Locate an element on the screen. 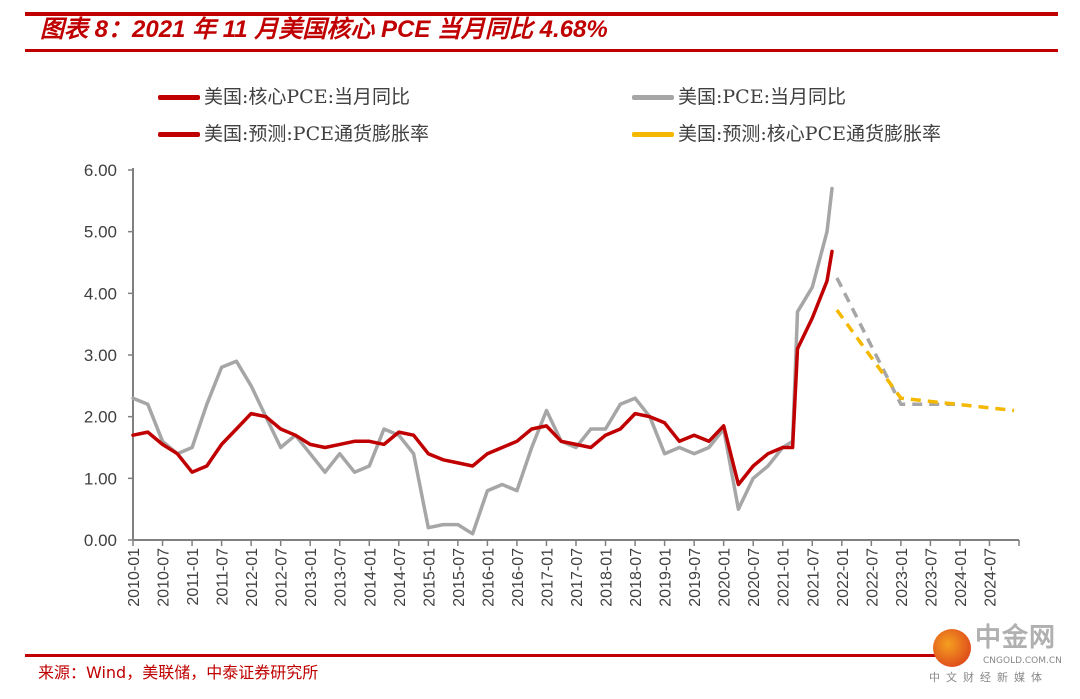 The height and width of the screenshot is (699, 1080). legend-label: 美国:预测:PCE通货膨胀率 is located at coordinates (316, 134).